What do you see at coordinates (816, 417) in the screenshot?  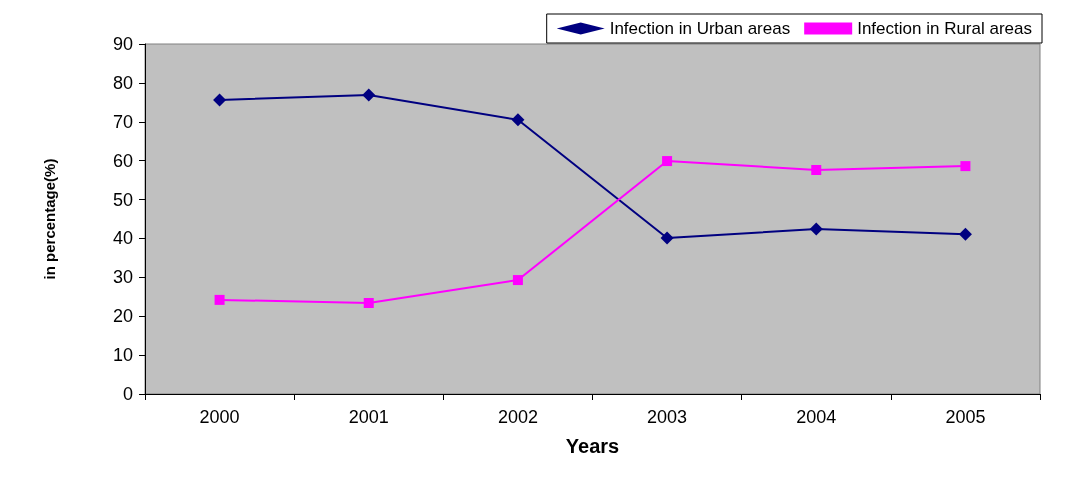 I see `x-tick-label: 2004` at bounding box center [816, 417].